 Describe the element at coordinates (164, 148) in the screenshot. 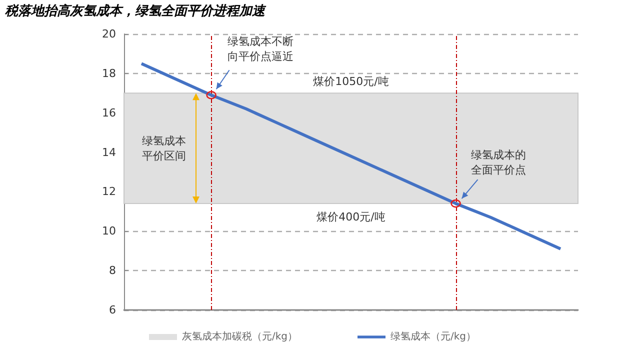

I see `annotation: 绿氢成本平价区间` at that location.